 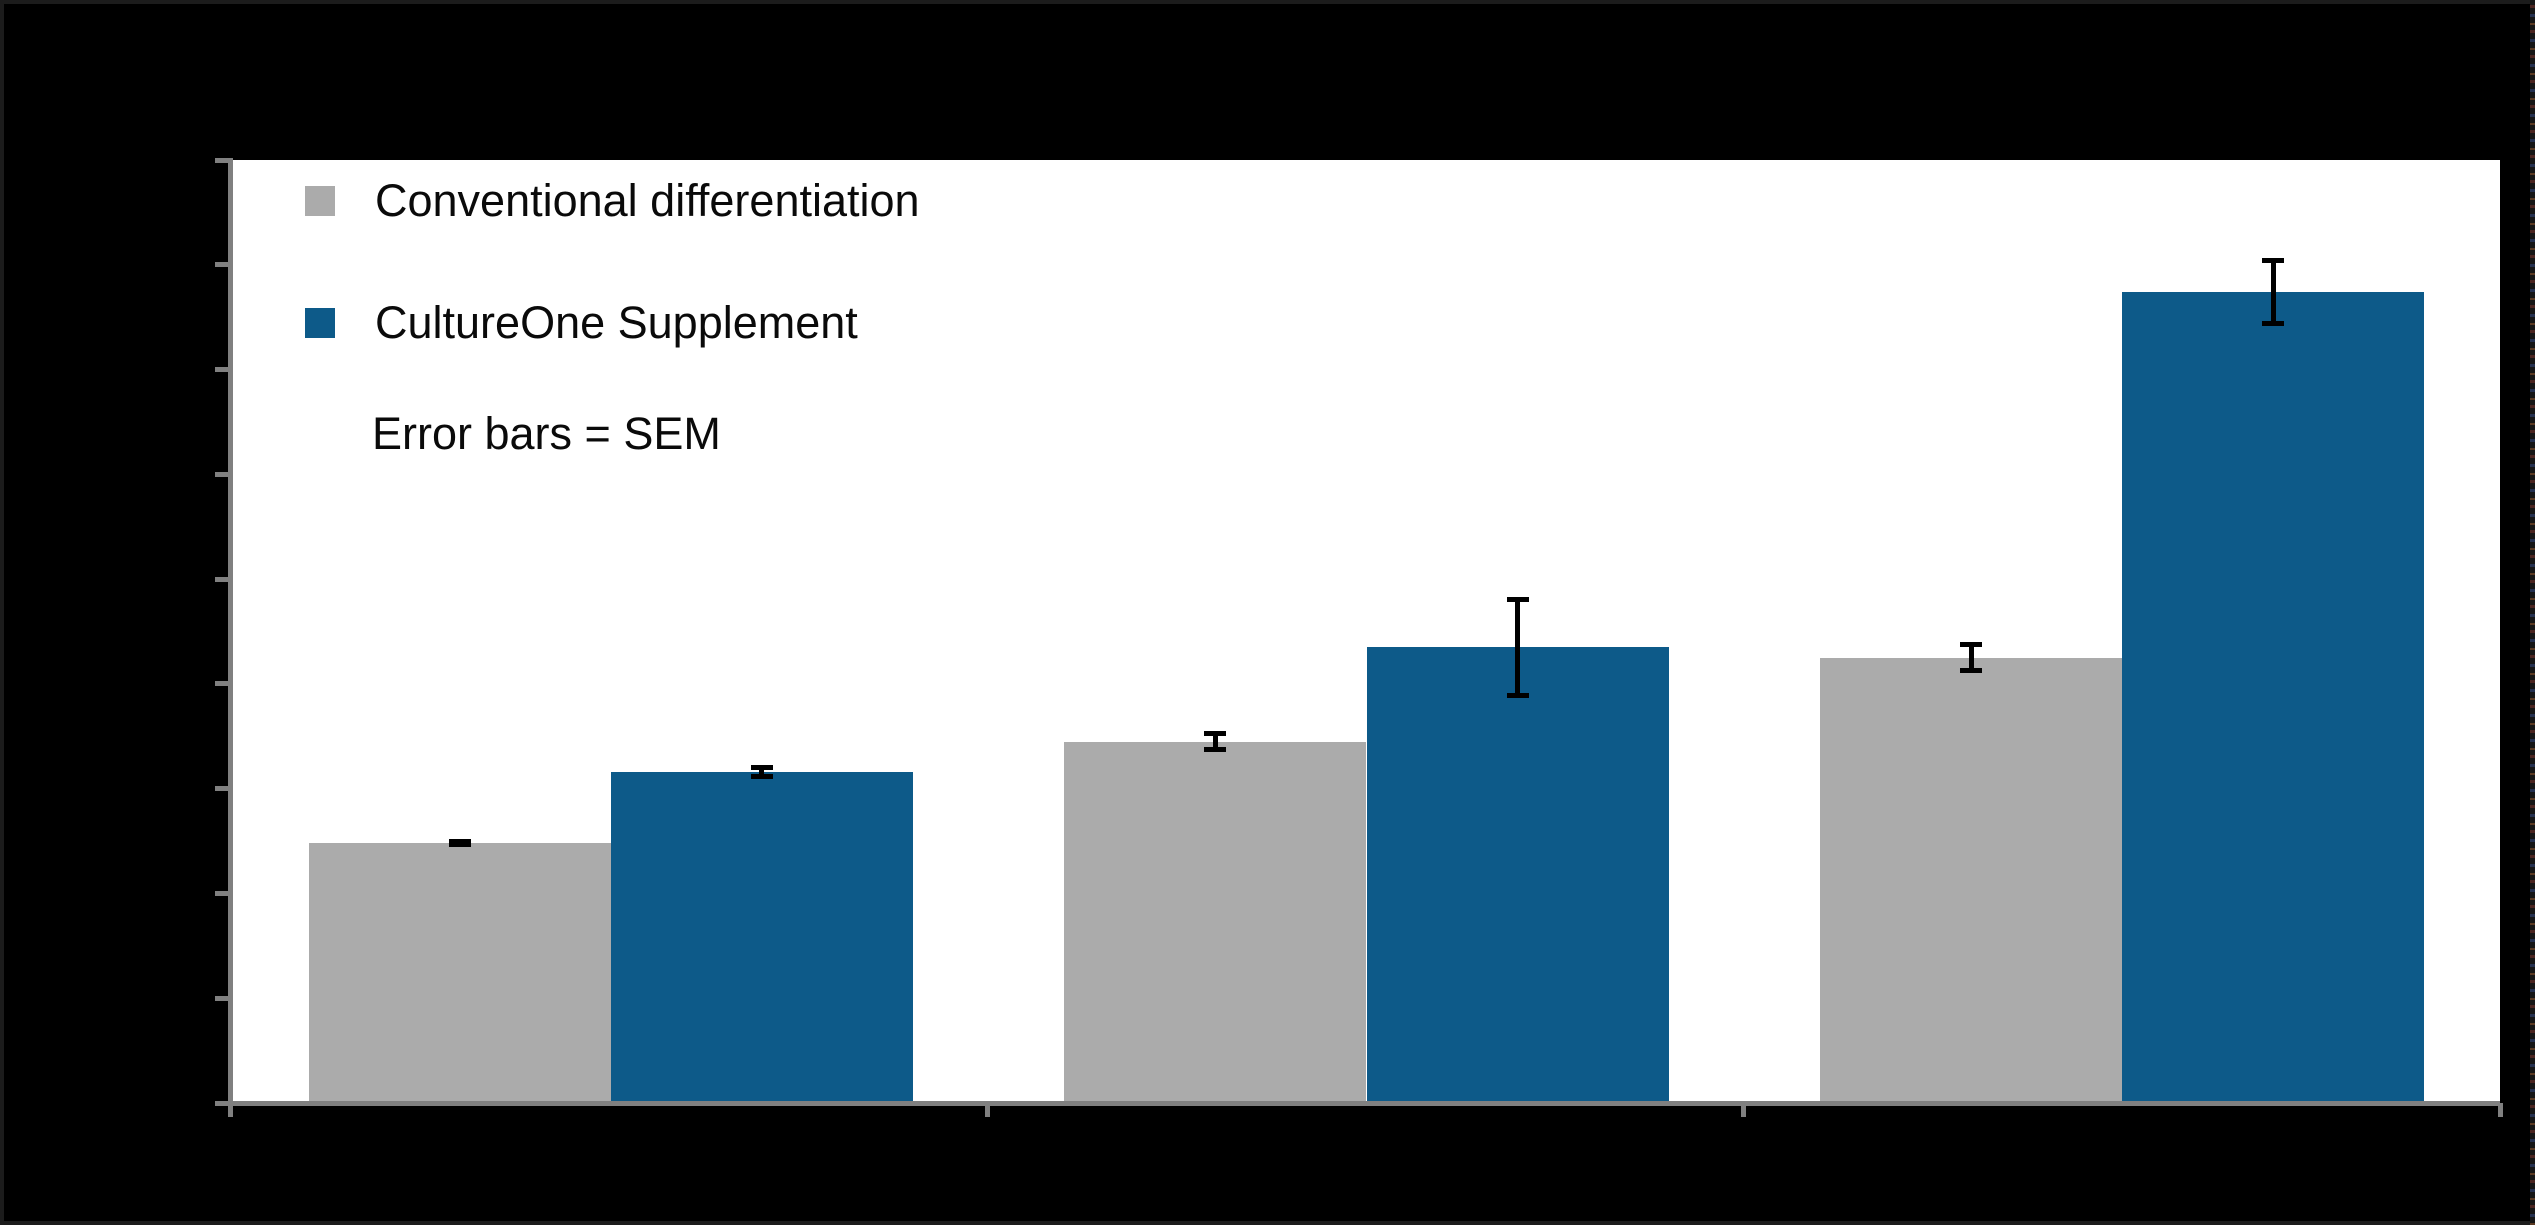 What do you see at coordinates (1215, 922) in the screenshot?
I see `bar-s0-g1` at bounding box center [1215, 922].